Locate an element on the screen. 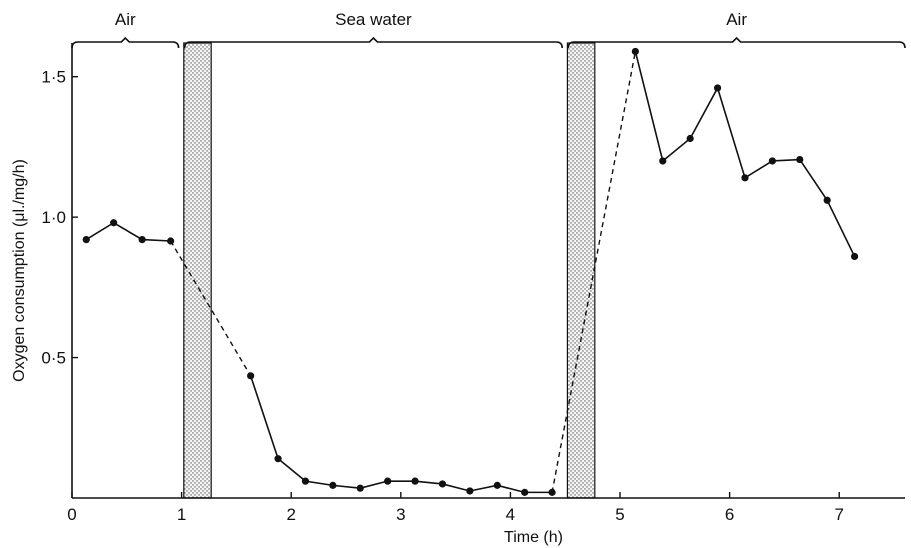 The width and height of the screenshot is (911, 548). y-tick-label: 1·5 is located at coordinates (53, 77).